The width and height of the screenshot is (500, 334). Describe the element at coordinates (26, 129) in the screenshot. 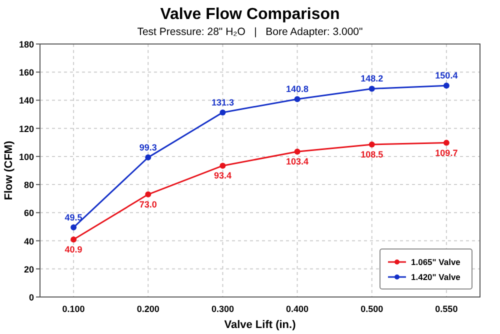

I see `y-tick-label: 120` at that location.